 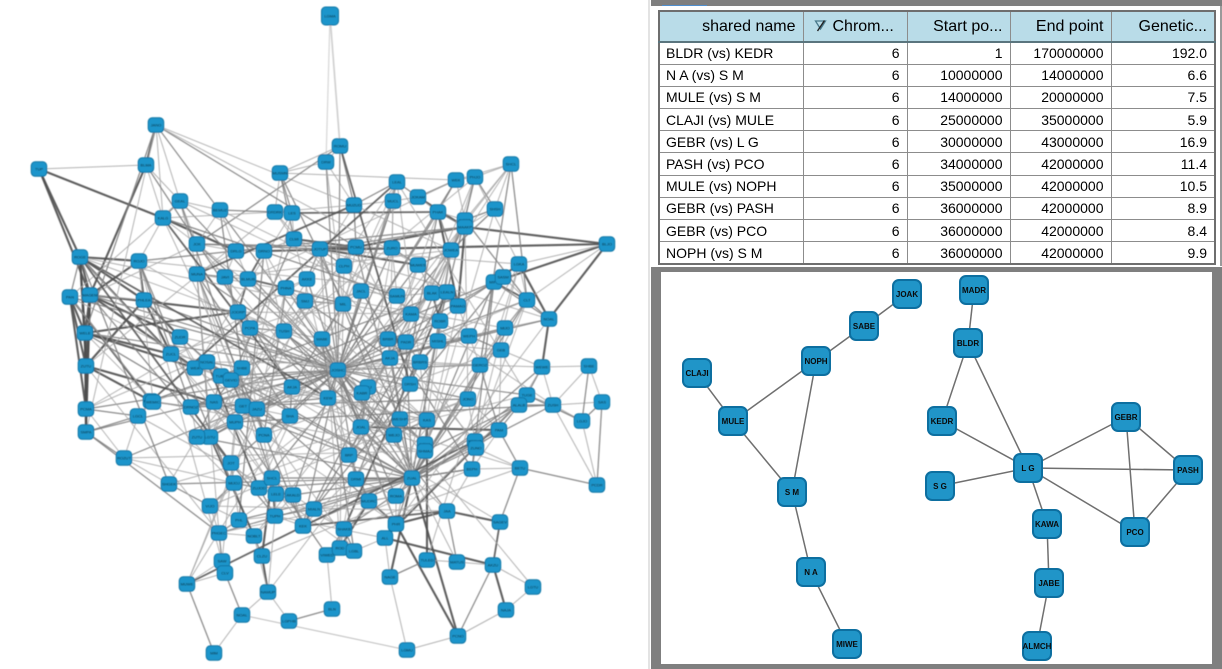 What do you see at coordinates (220, 210) in the screenshot?
I see `svg-text: BEMUZ` at bounding box center [220, 210].